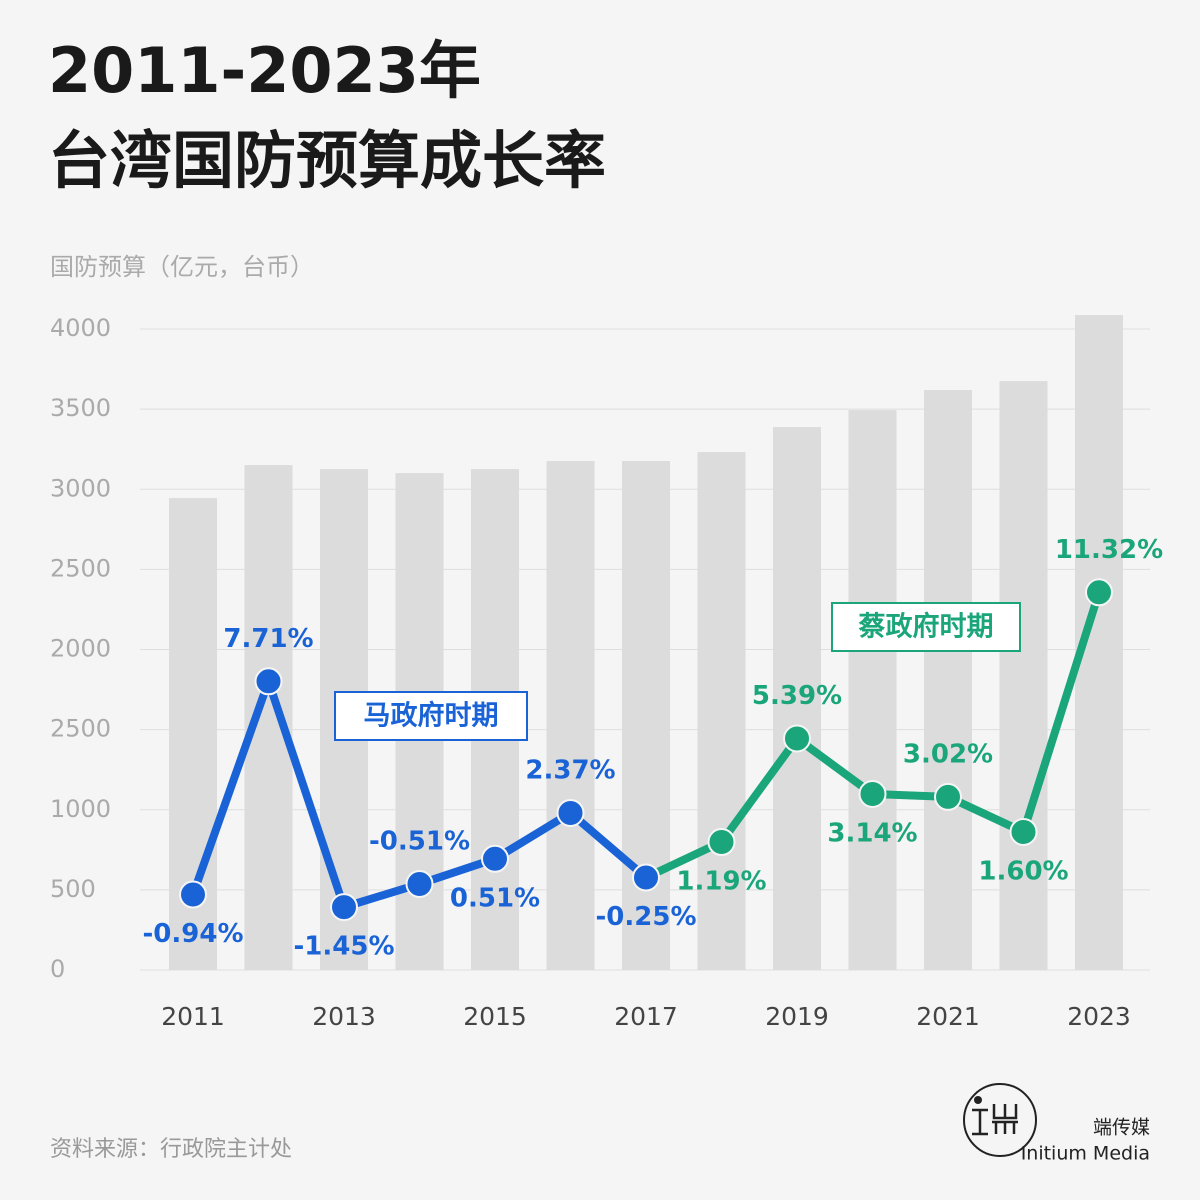 The image size is (1200, 1200). I want to click on y-tick-label: 1000, so click(80, 809).